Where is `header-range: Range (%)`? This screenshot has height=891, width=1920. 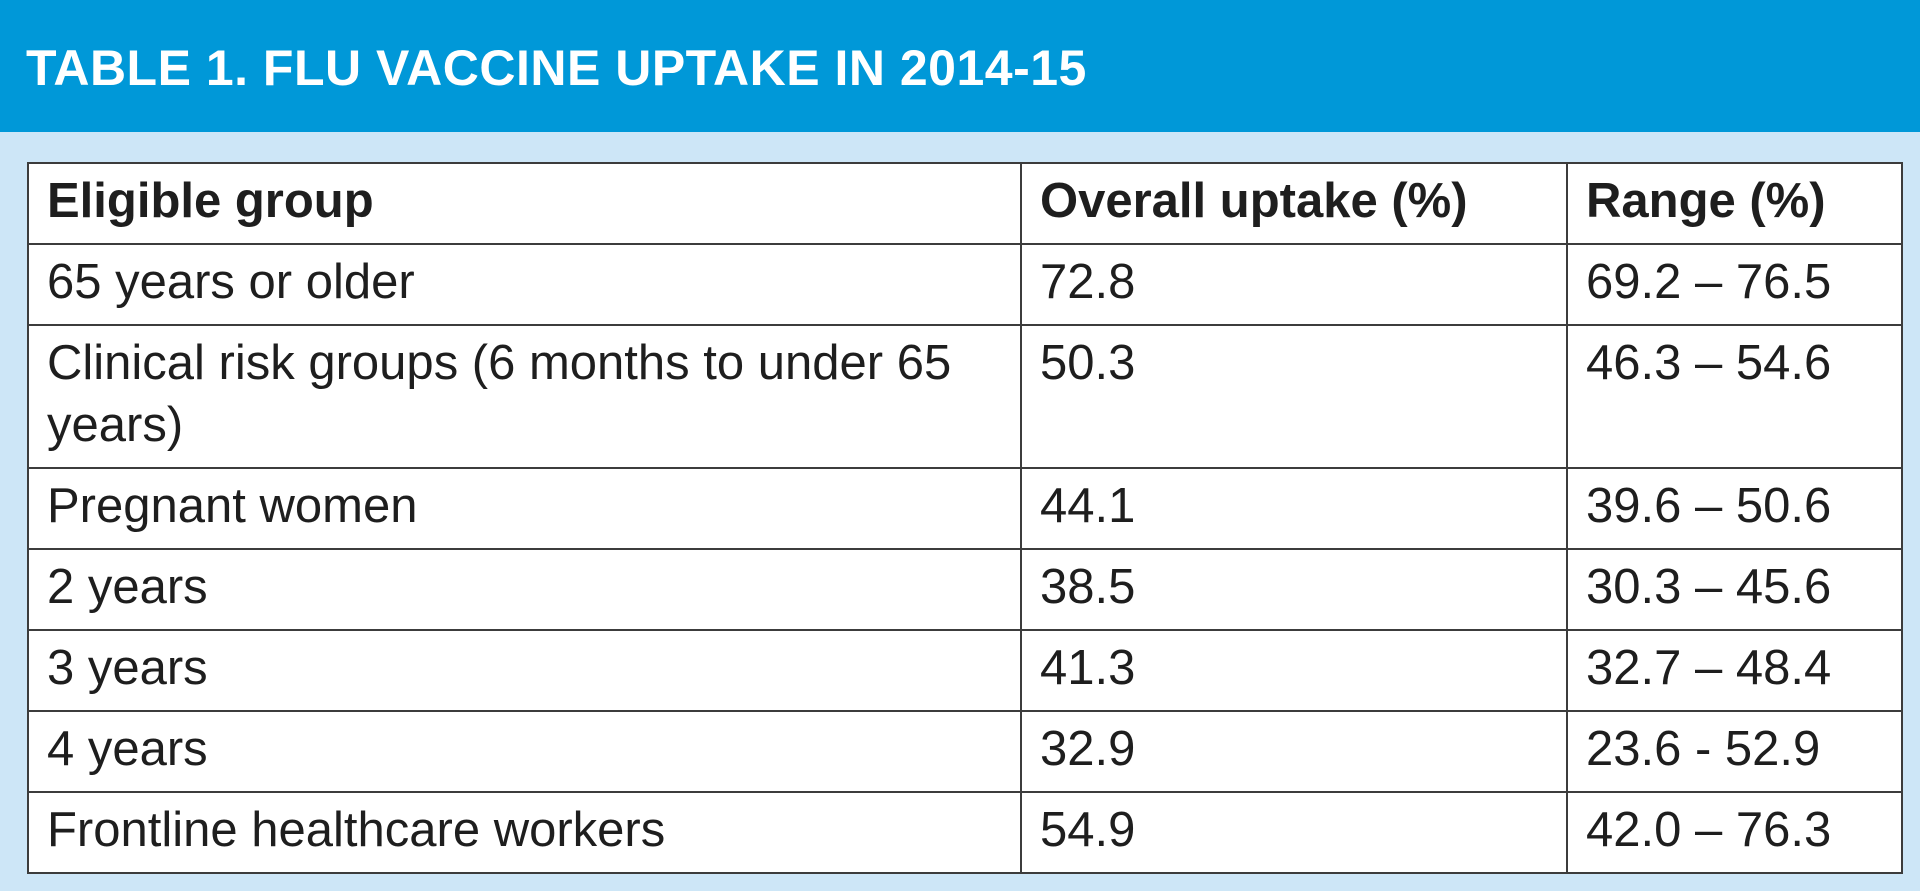
header-range: Range (%) is located at coordinates (1734, 203).